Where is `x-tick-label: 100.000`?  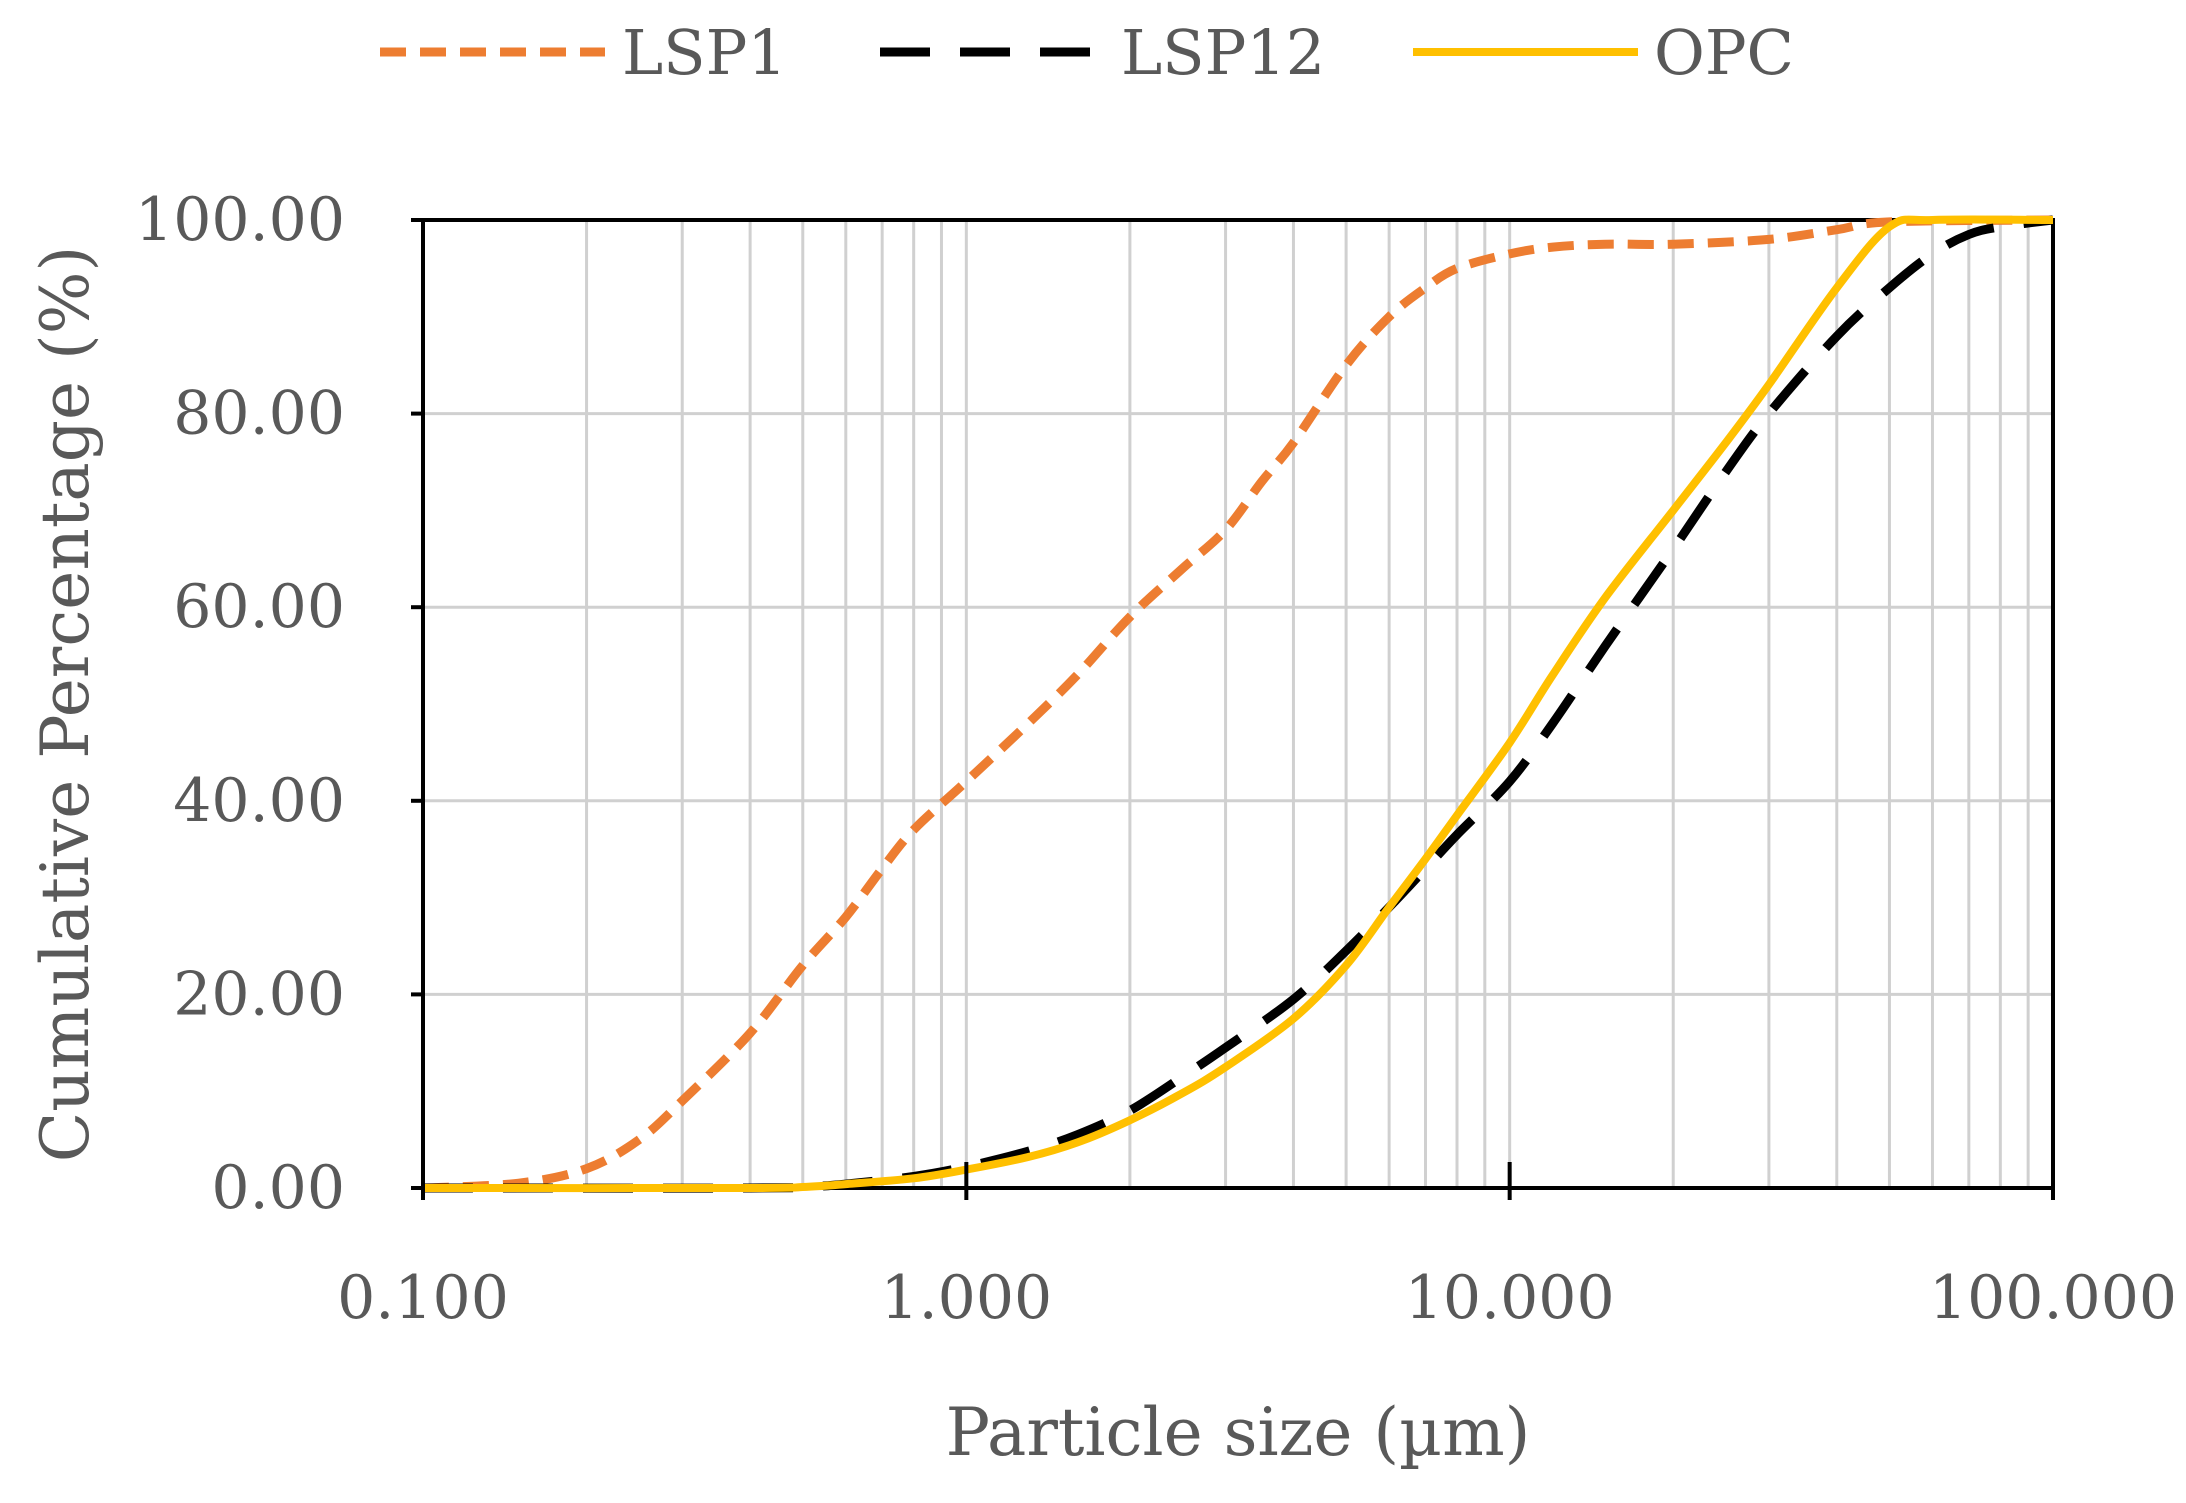 x-tick-label: 100.000 is located at coordinates (2053, 1298).